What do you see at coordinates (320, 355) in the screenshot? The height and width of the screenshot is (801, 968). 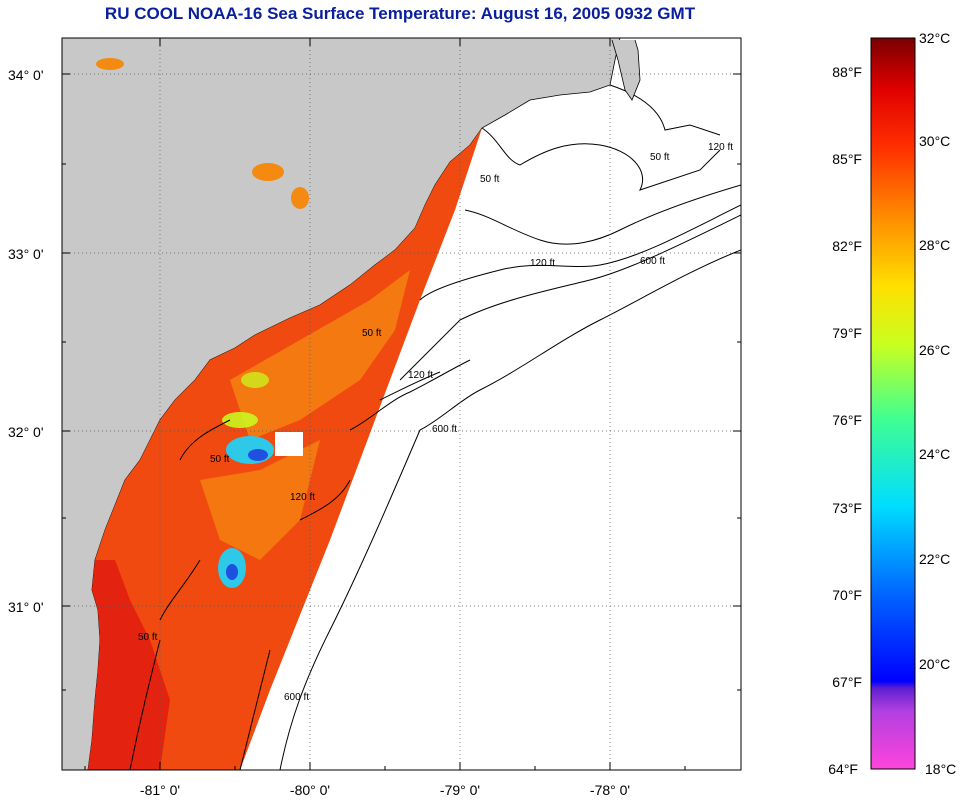 I see `sst-mid-band` at bounding box center [320, 355].